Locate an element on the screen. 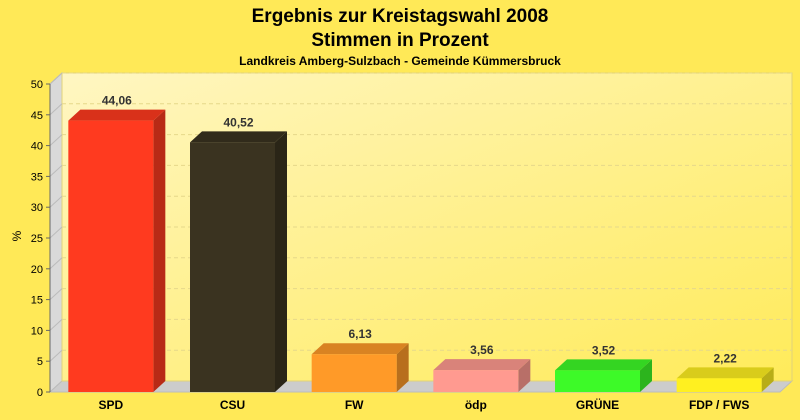 The width and height of the screenshot is (800, 420). bar-spd: 44,06 is located at coordinates (117, 243).